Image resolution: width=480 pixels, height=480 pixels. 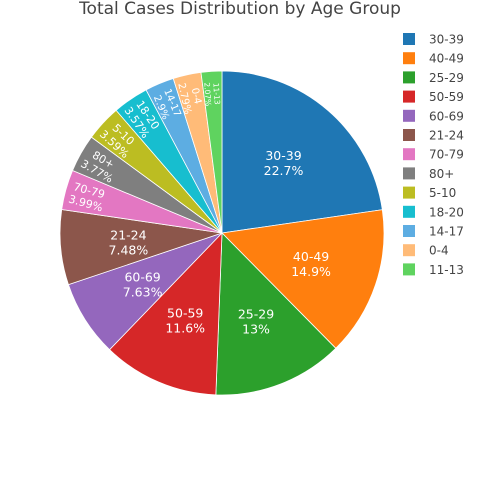 What do you see at coordinates (311, 256) in the screenshot?
I see `slice-category-label: 40-49` at bounding box center [311, 256].